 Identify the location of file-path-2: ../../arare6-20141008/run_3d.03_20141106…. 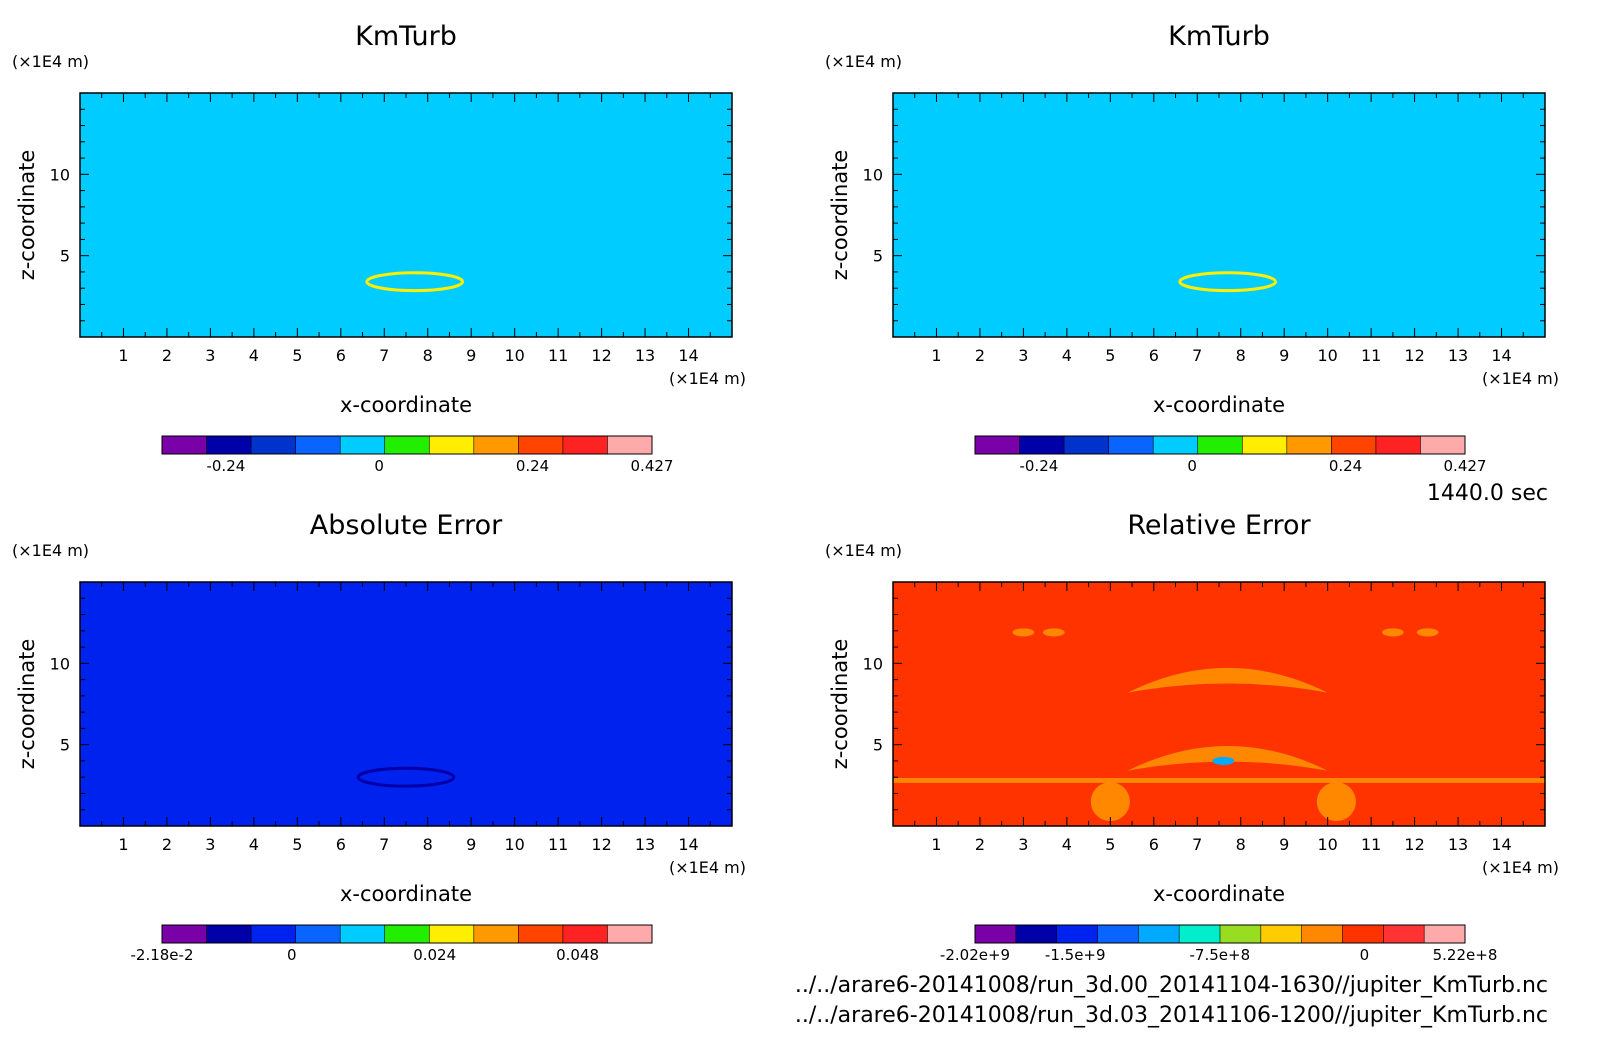
(1171, 1015).